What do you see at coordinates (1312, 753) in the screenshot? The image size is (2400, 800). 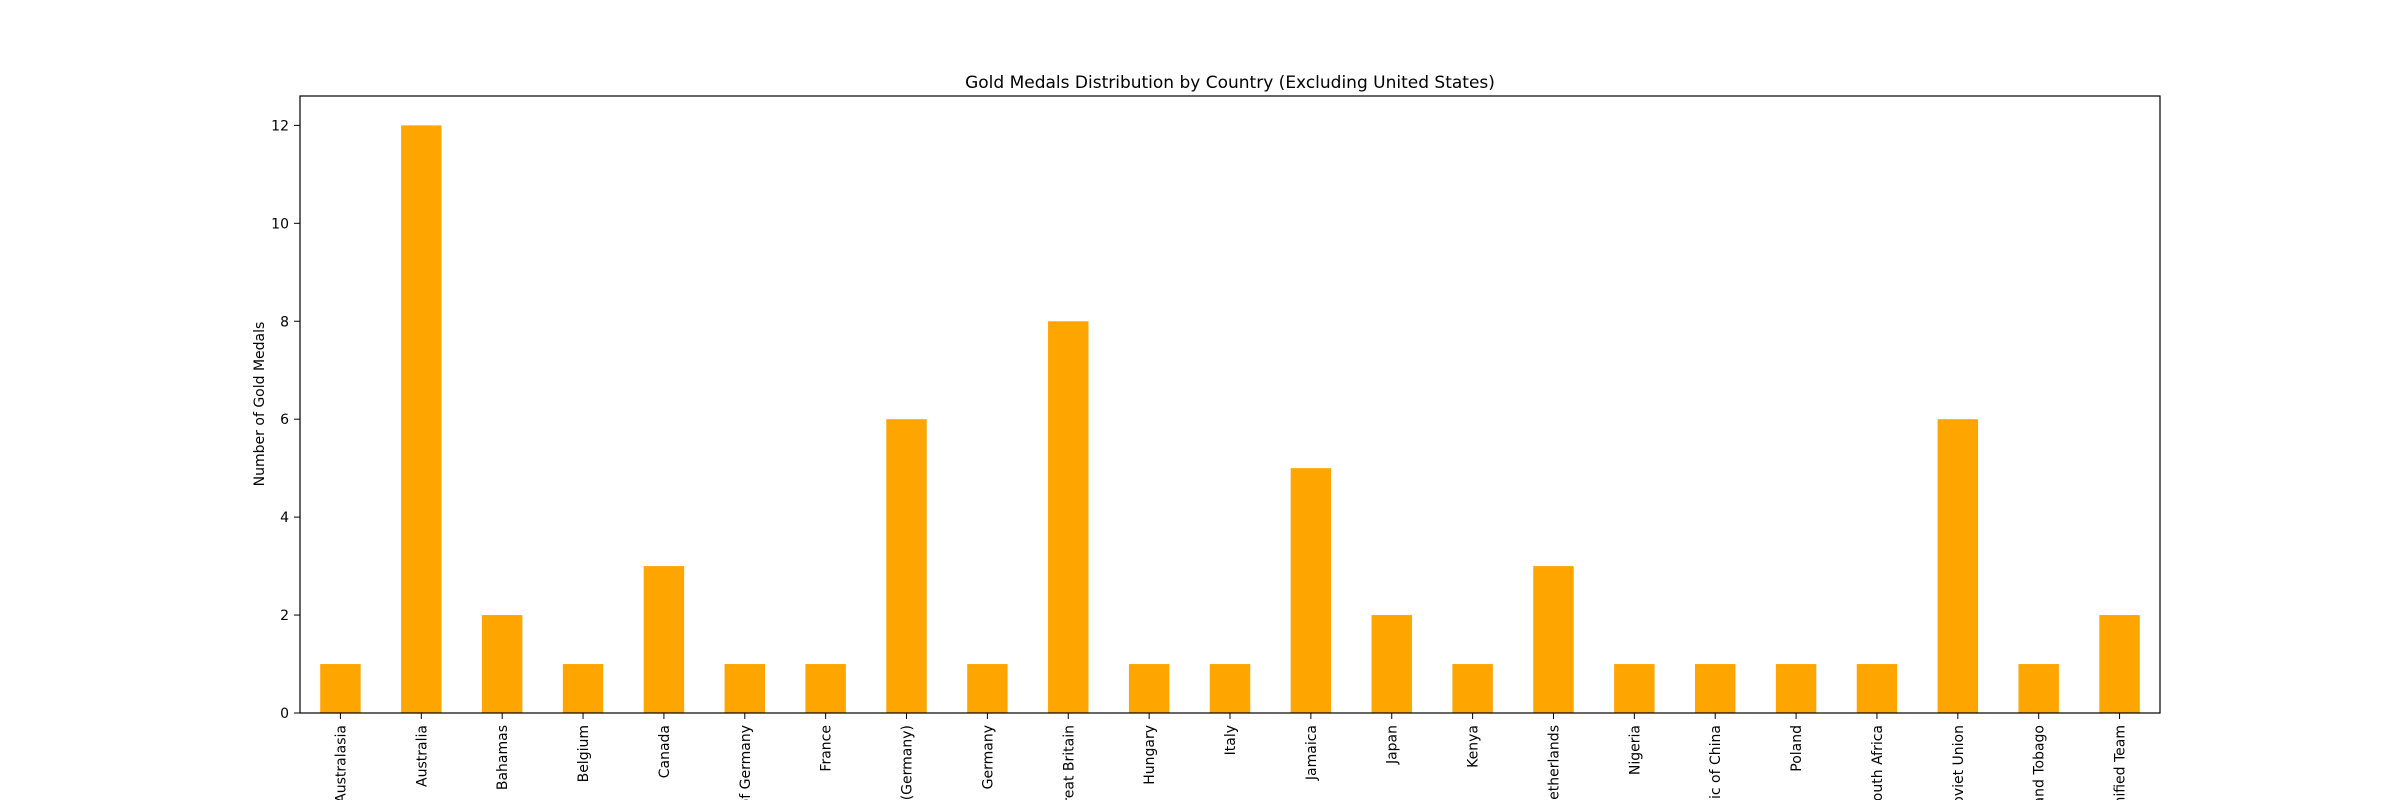 I see `x-tick-label: Jamaica` at bounding box center [1312, 753].